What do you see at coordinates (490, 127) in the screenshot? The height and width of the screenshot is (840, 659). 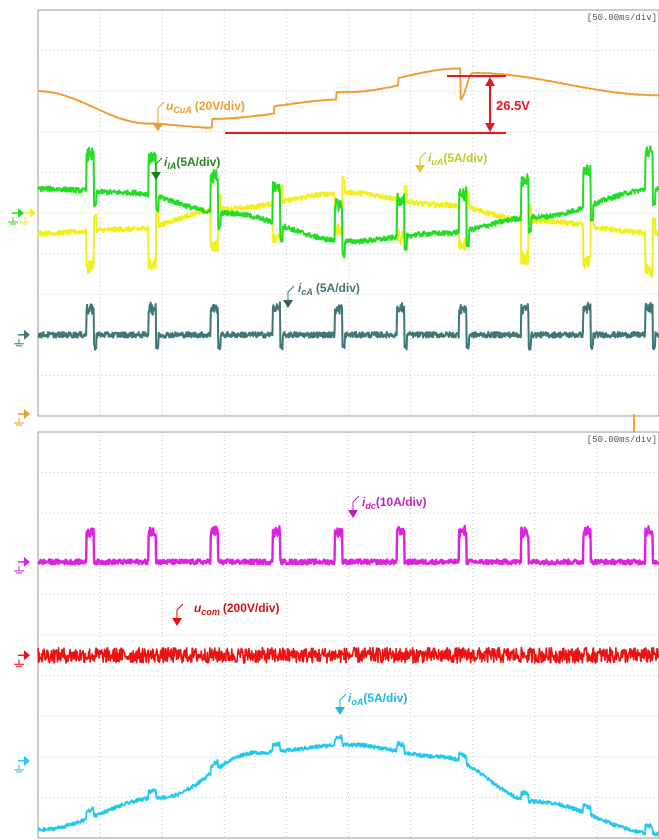 I see `measurement-arrow-down-icon` at bounding box center [490, 127].